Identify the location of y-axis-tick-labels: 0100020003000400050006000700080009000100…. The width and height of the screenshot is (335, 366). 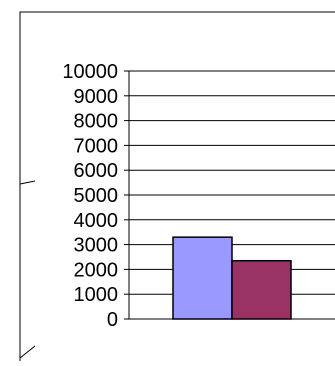
(95, 196).